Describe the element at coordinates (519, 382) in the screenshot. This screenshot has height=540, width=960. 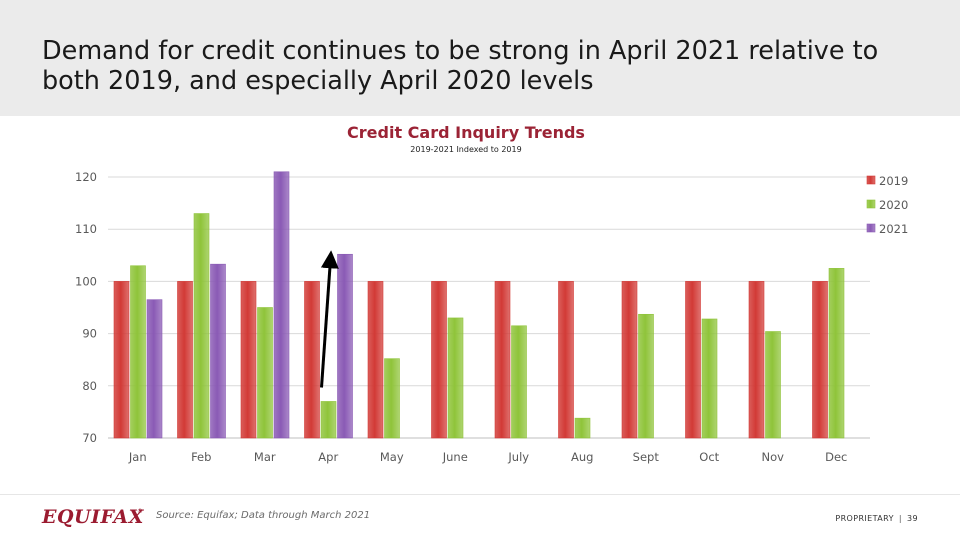
I see `bar-2020-july` at that location.